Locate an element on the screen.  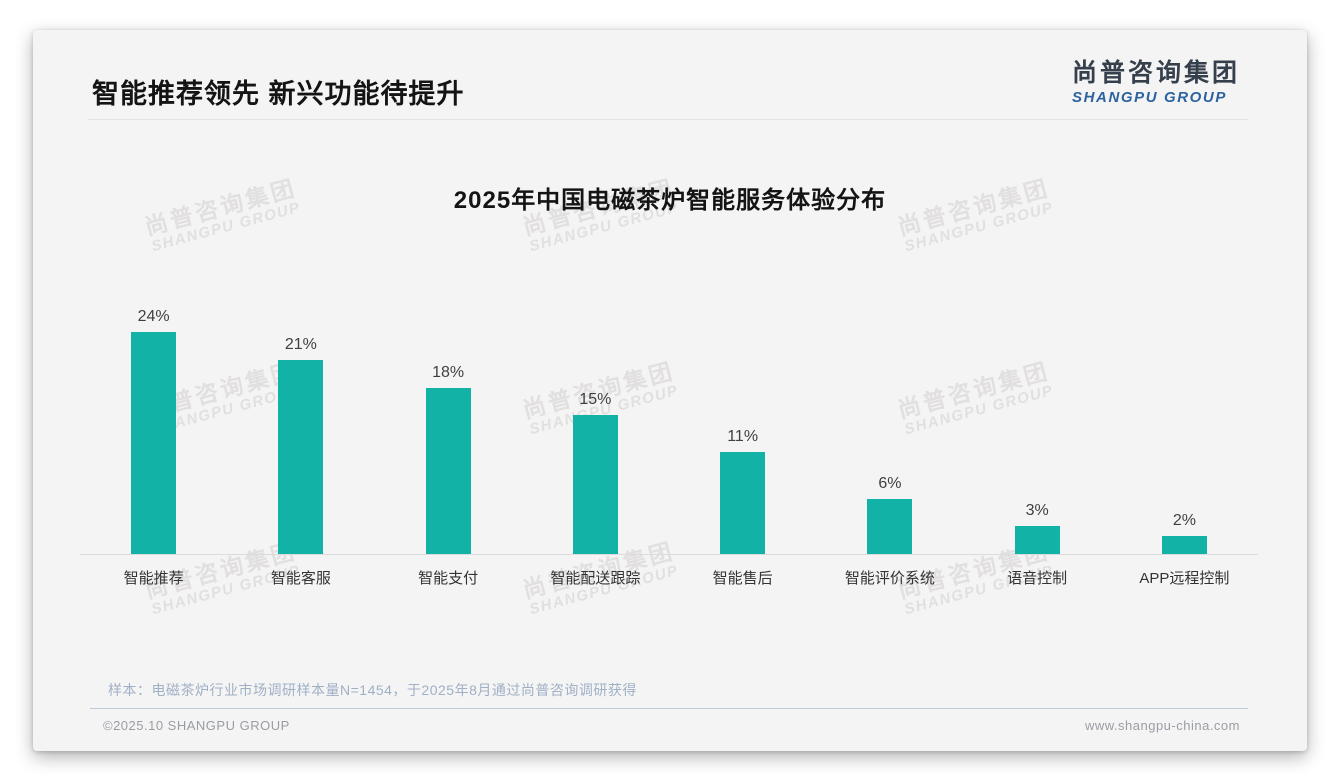
bar-column: 24% is located at coordinates (153, 428).